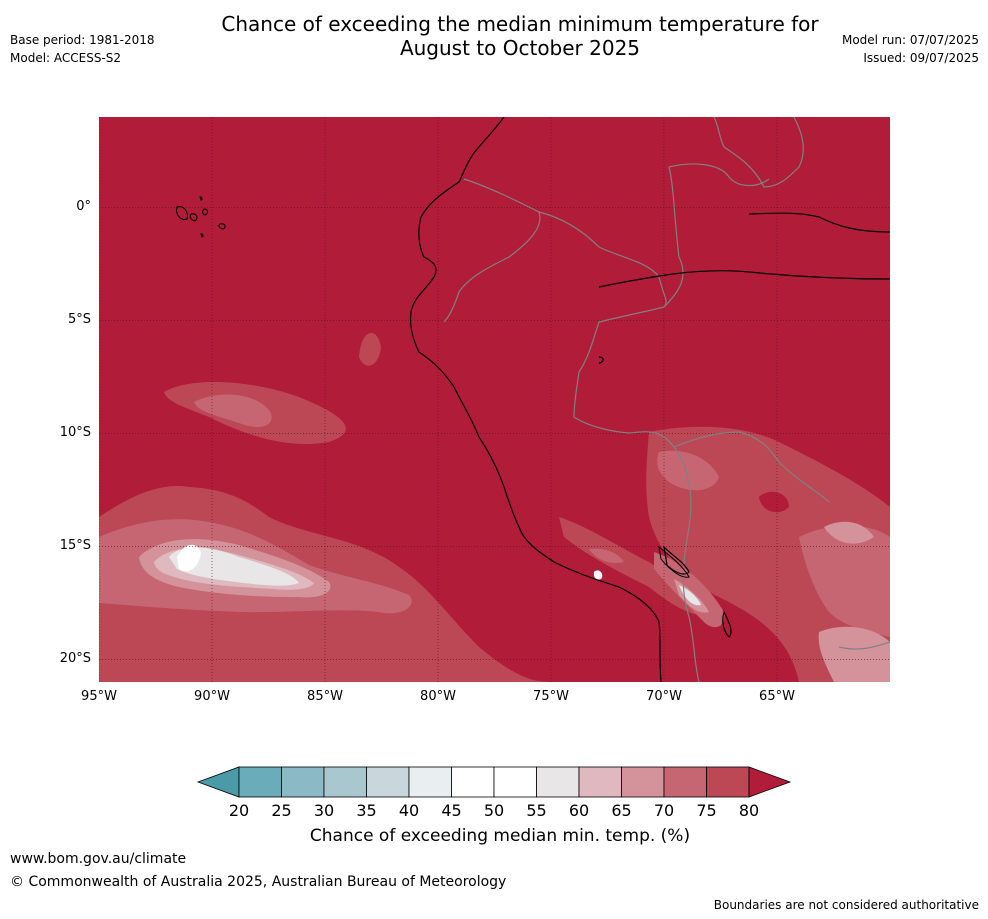 The height and width of the screenshot is (919, 988). What do you see at coordinates (75, 545) in the screenshot?
I see `lat-label-15s: 15°S` at bounding box center [75, 545].